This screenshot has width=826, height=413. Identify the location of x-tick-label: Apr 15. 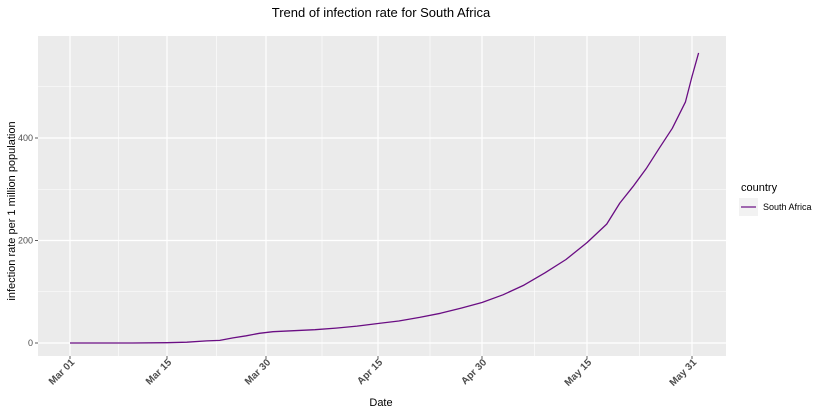
(370, 372).